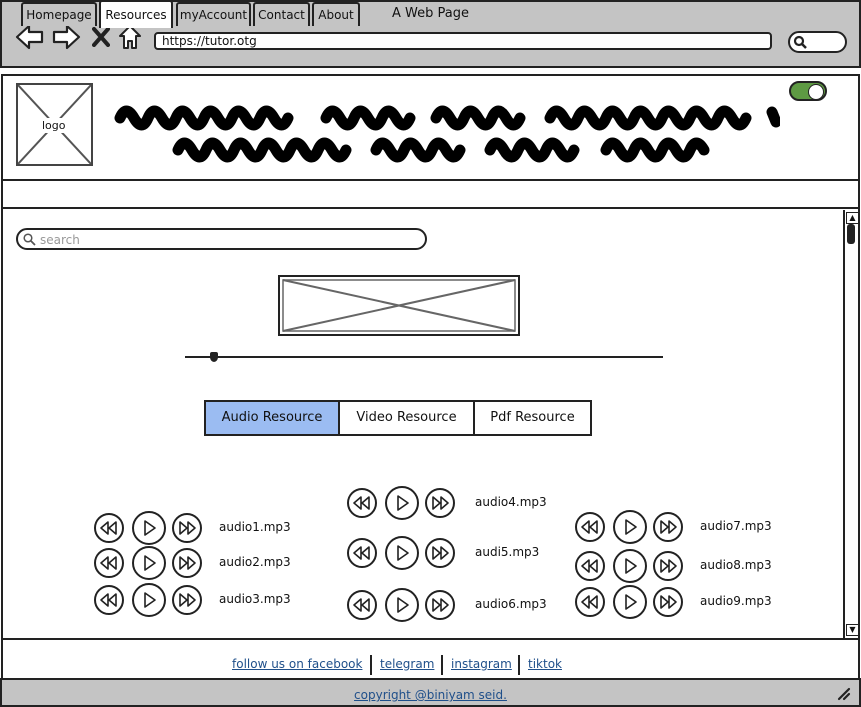  I want to click on scroll-thumb, so click(851, 234).